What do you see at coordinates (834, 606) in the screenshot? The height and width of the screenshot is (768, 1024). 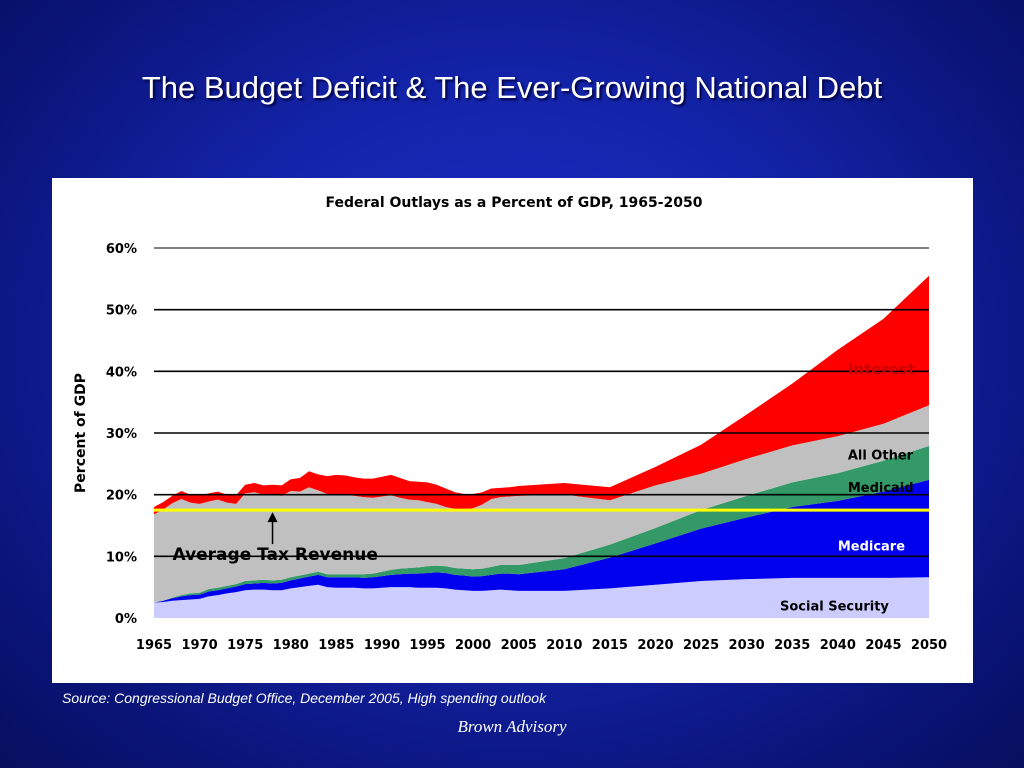 I see `series-label: Social Security` at bounding box center [834, 606].